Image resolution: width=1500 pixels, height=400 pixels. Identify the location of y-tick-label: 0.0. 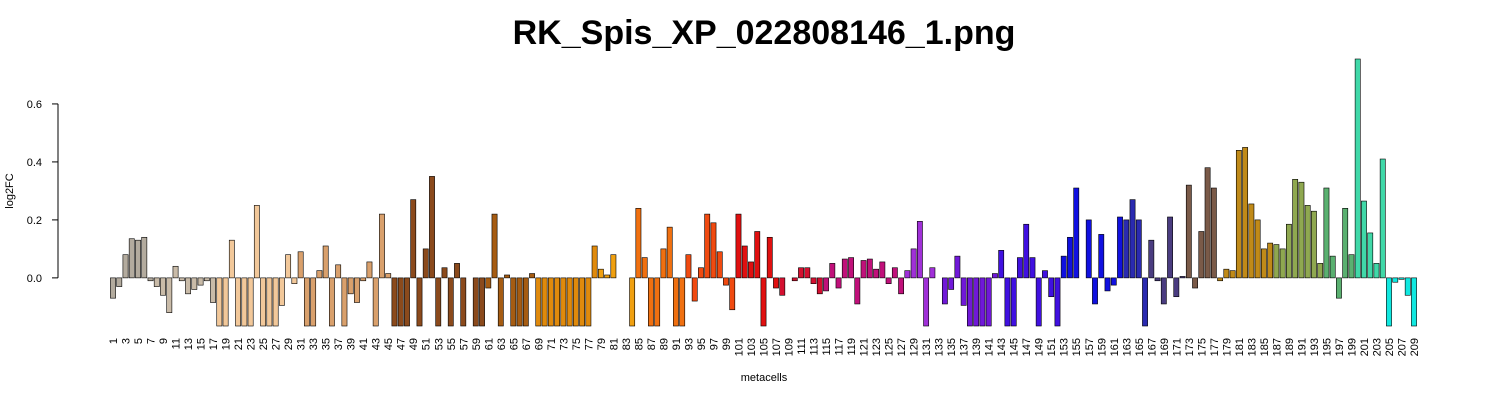
(34, 279).